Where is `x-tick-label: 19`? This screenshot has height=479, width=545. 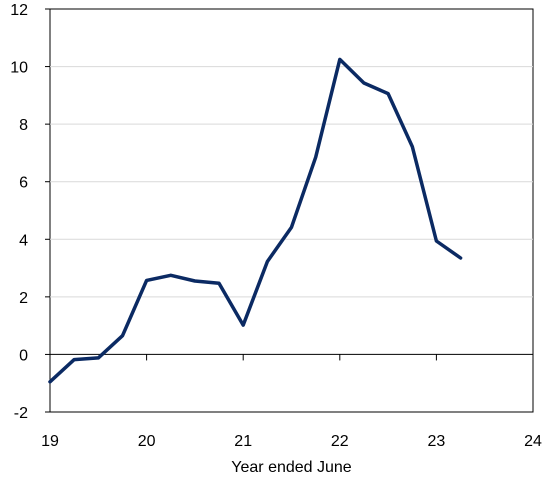 x-tick-label: 19 is located at coordinates (50, 441).